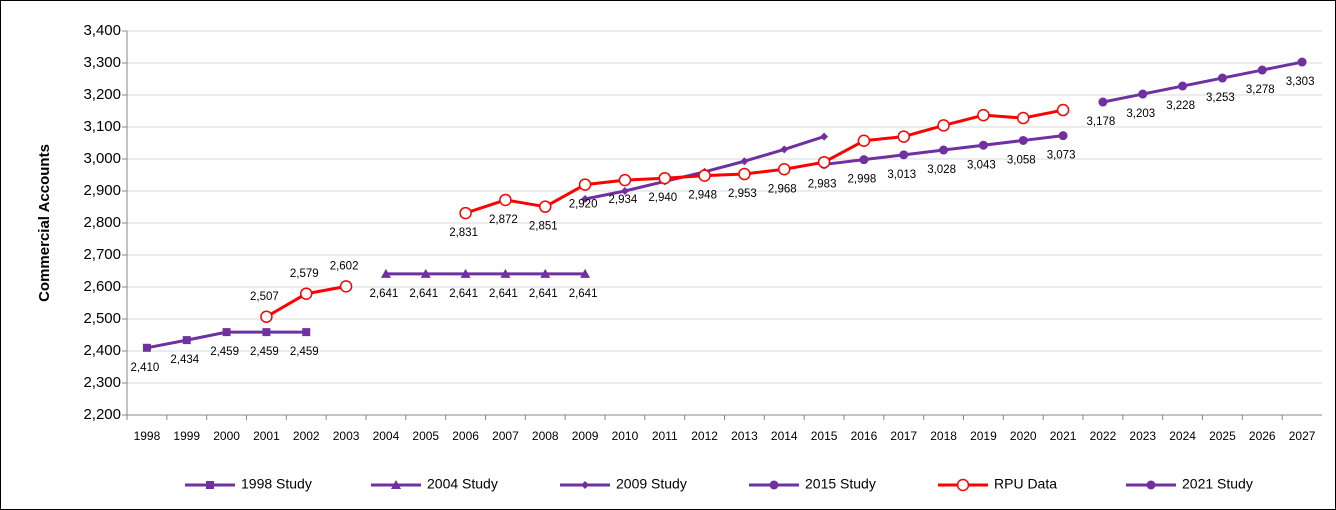 This screenshot has width=1336, height=510. I want to click on y-tick-label: 2,600, so click(102, 286).